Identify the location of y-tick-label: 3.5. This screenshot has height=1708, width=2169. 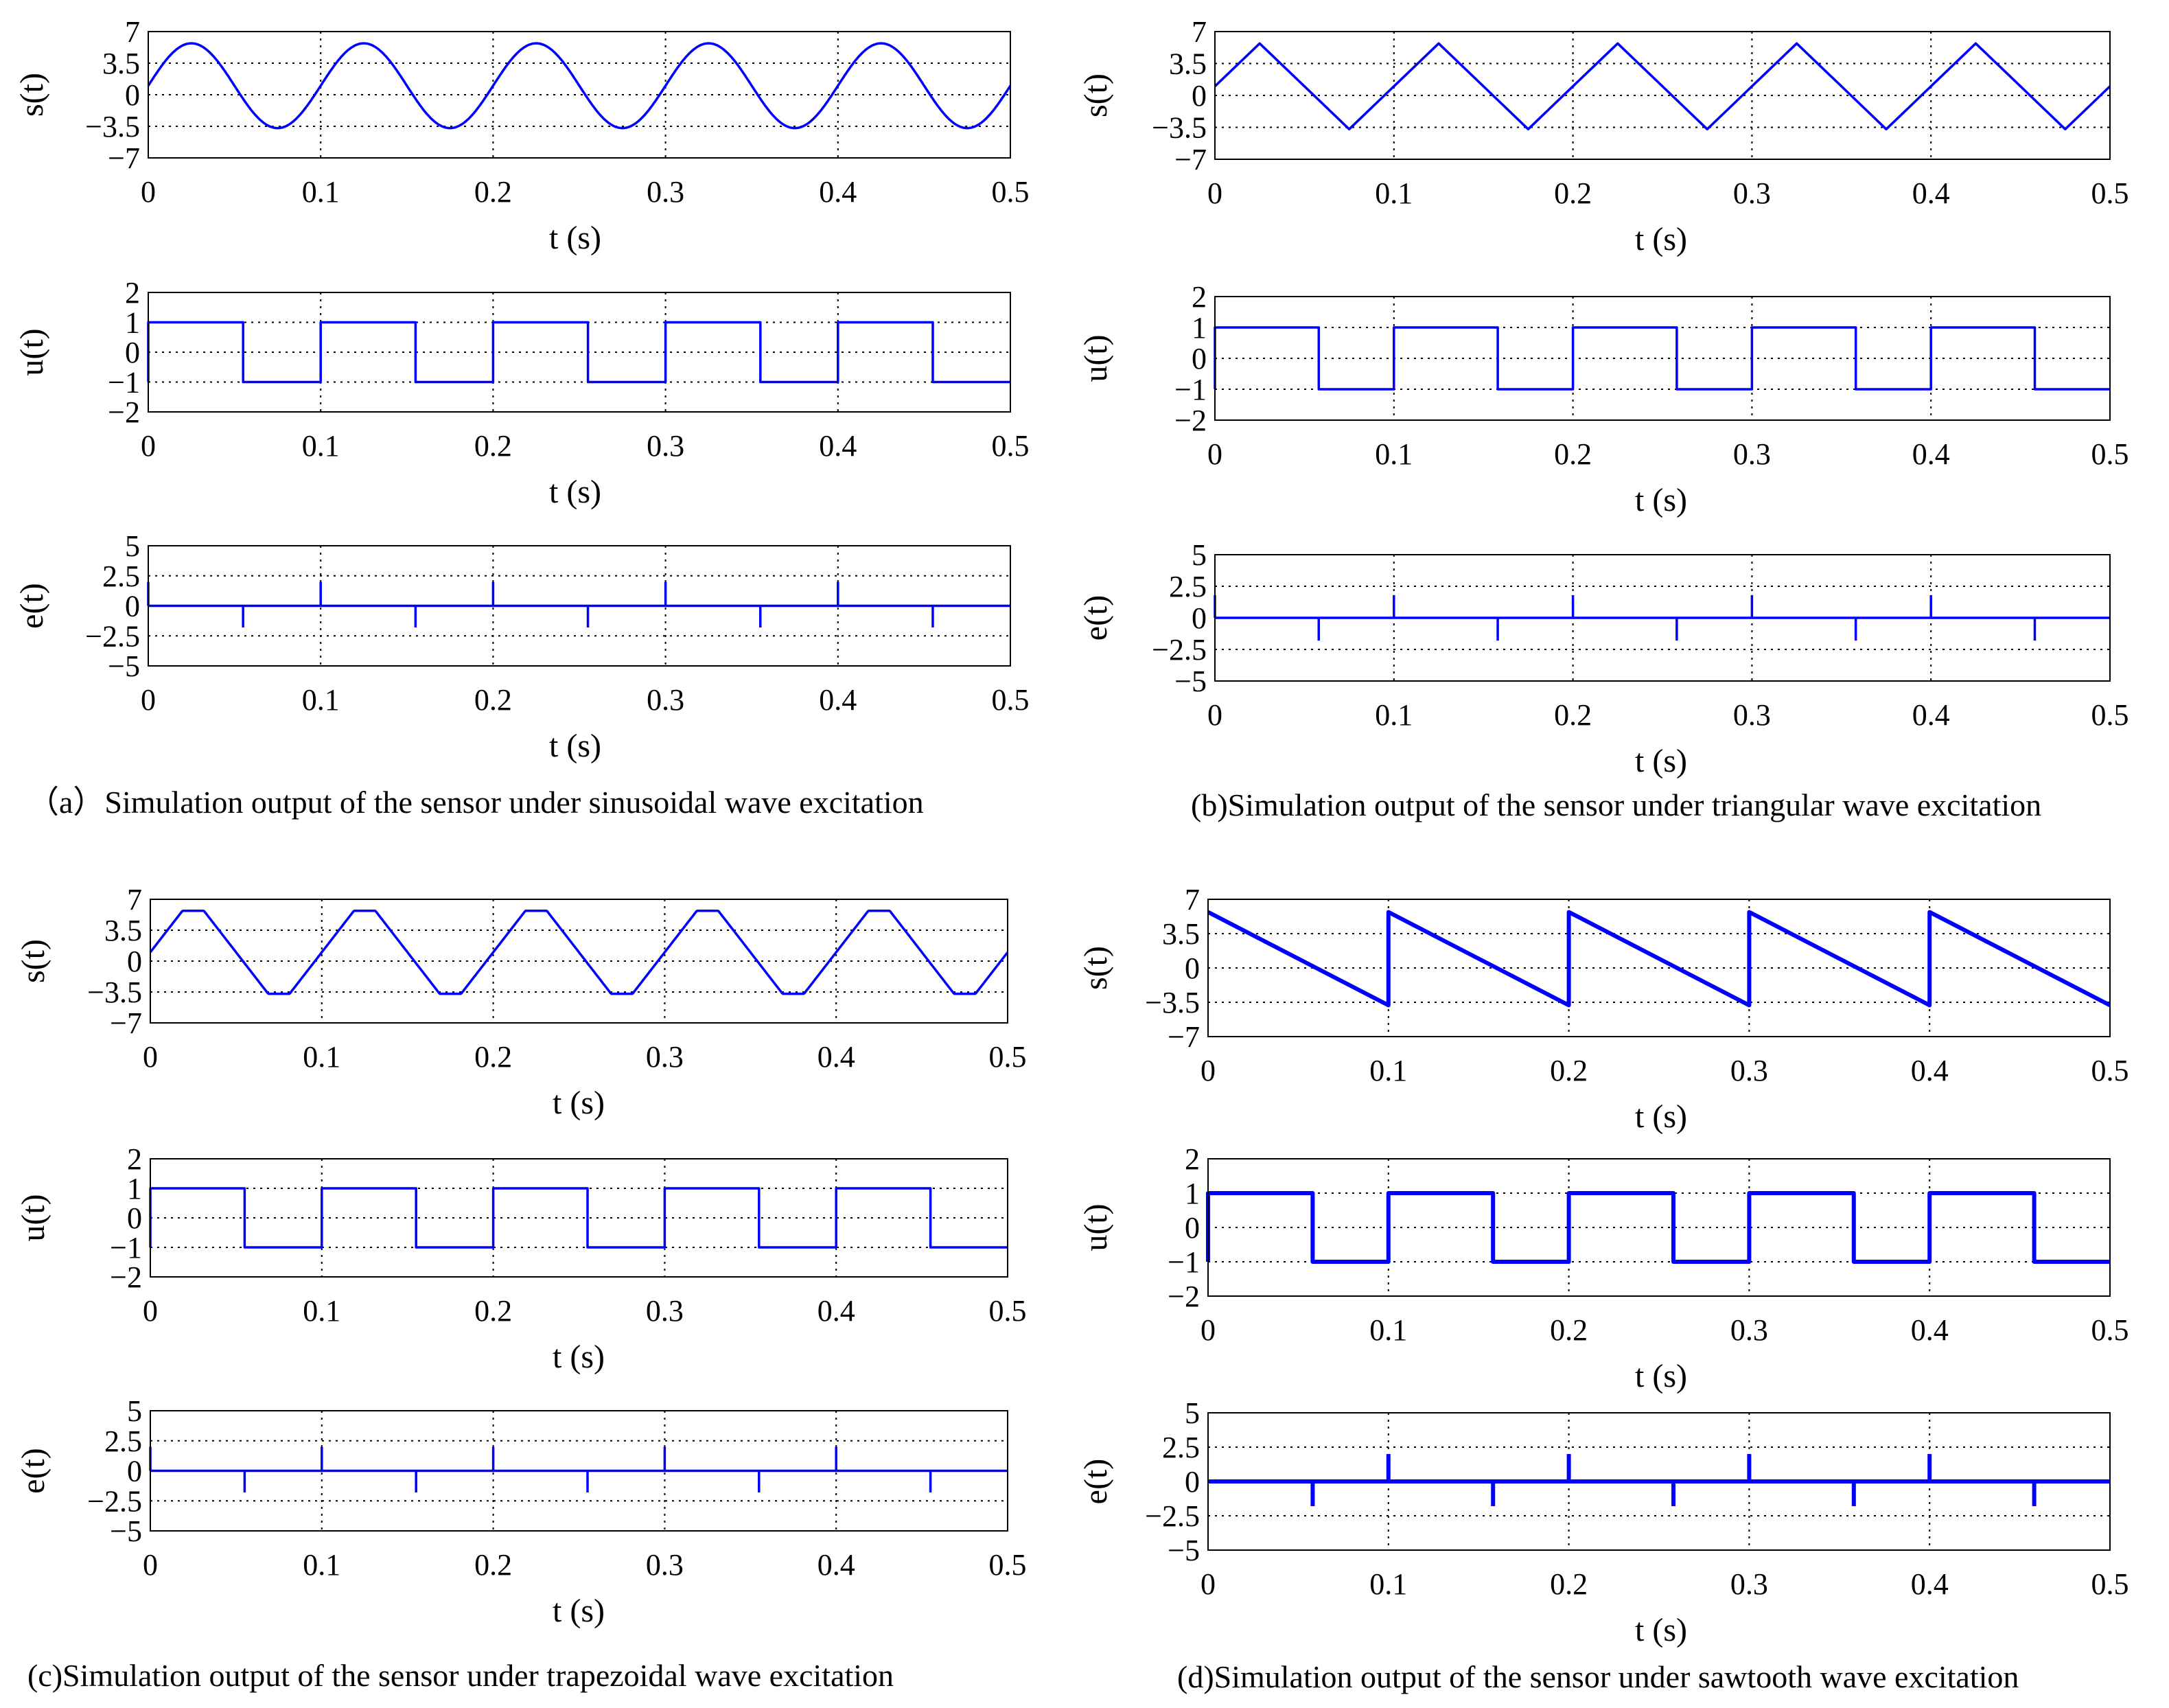
(123, 930).